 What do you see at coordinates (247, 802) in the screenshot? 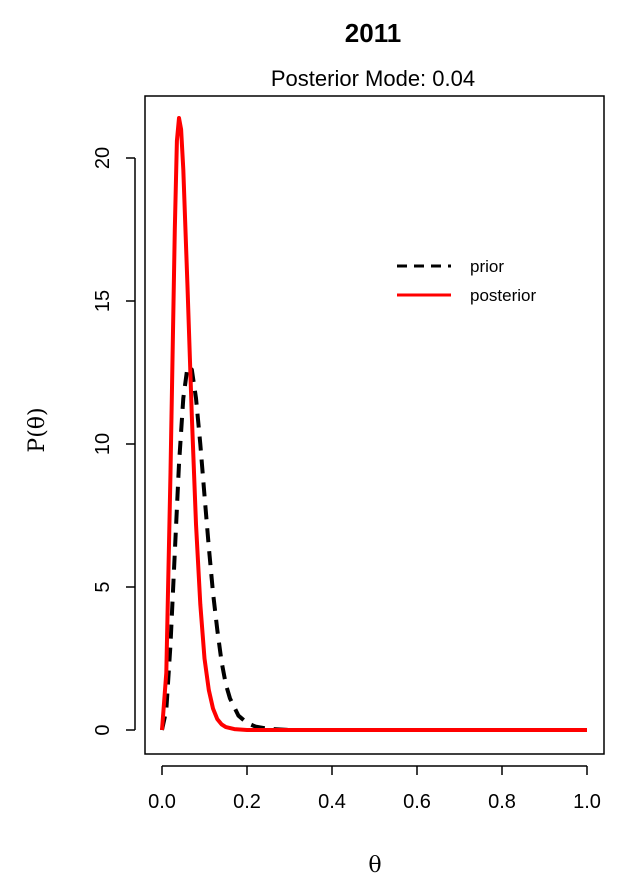
I see `x-tick-label: 0.2` at bounding box center [247, 802].